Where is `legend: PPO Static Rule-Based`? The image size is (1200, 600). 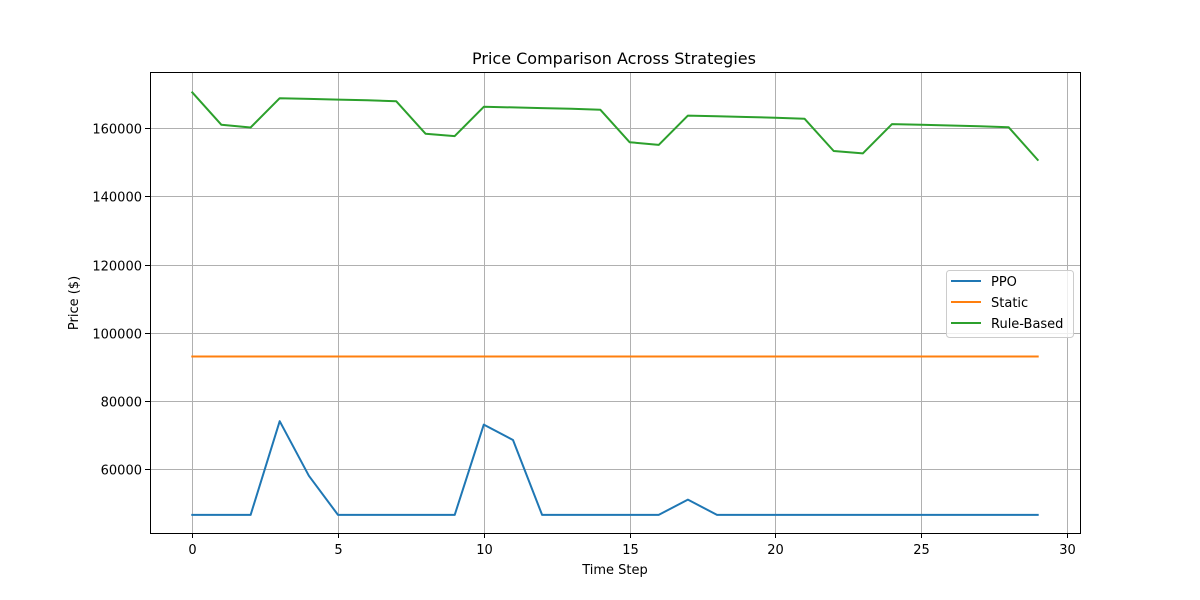
legend: PPO Static Rule-Based is located at coordinates (1010, 304).